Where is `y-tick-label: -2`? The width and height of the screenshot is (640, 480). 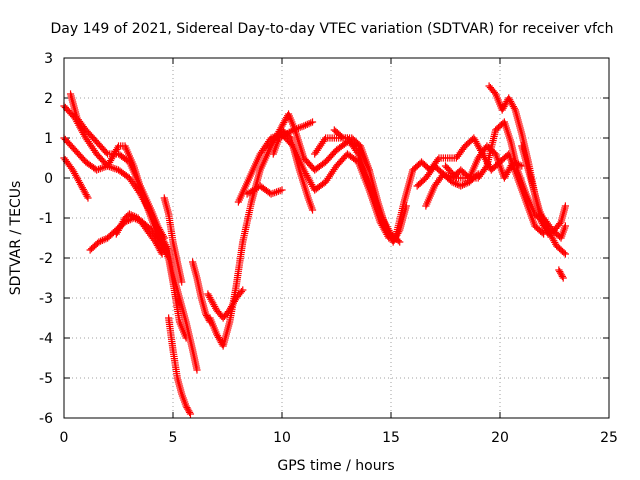 y-tick-label: -2 is located at coordinates (46, 259).